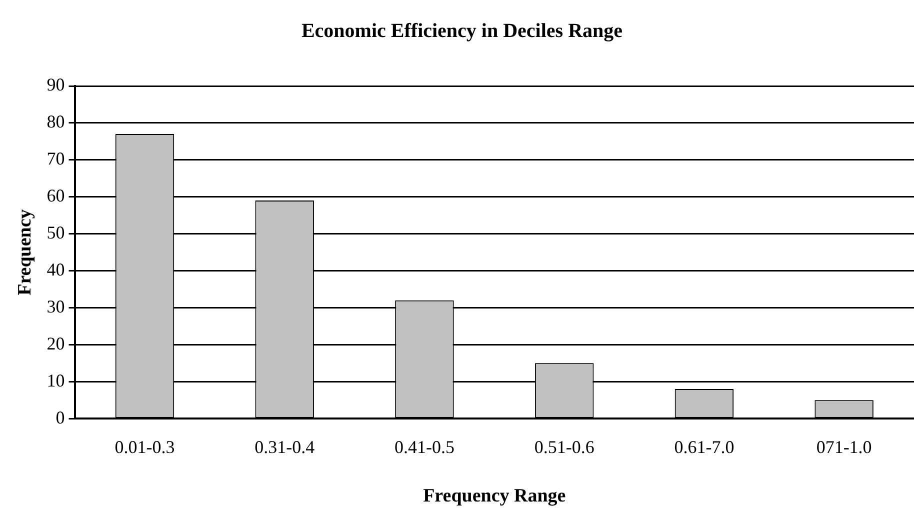  What do you see at coordinates (55, 158) in the screenshot?
I see `y-tick-label: 70` at bounding box center [55, 158].